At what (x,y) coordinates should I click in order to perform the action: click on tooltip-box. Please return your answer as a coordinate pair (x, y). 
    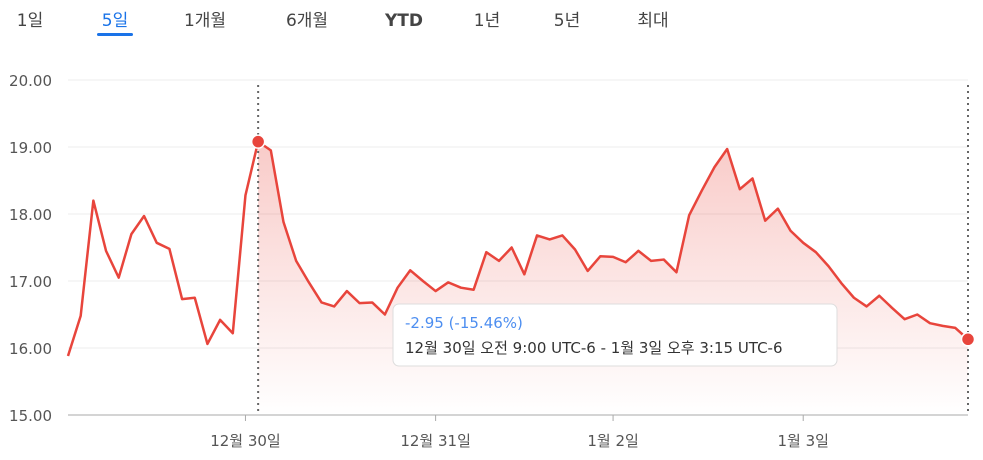
    Looking at the image, I should click on (615, 335).